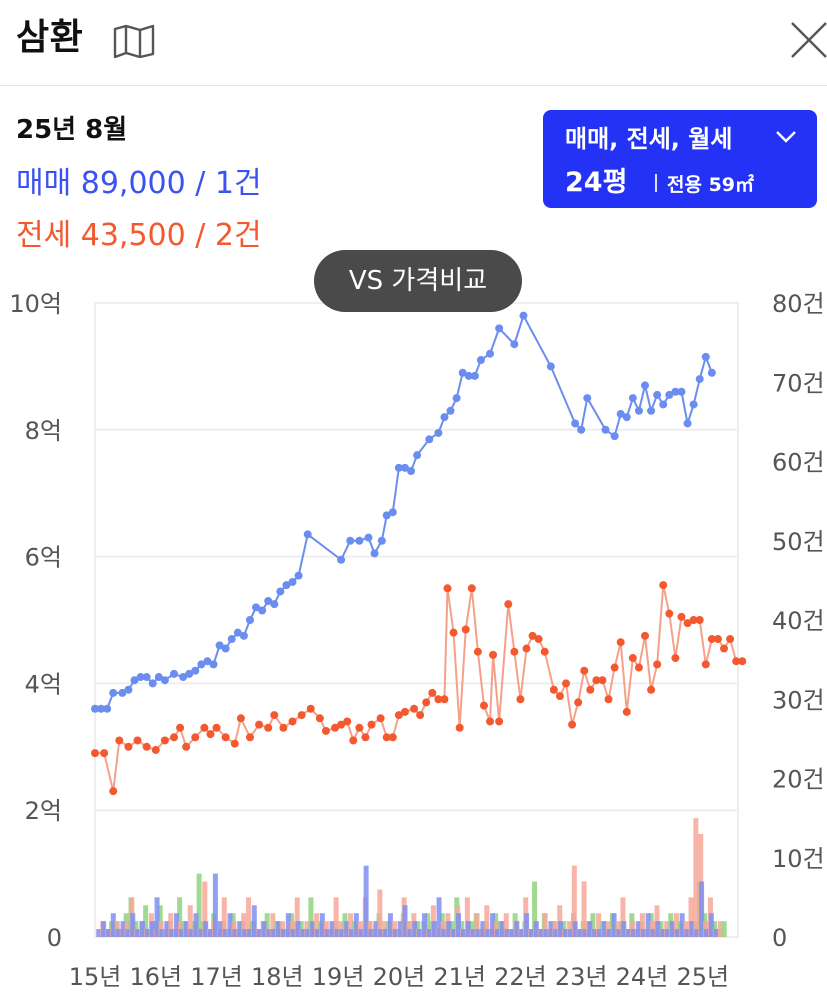  What do you see at coordinates (711, 185) in the screenshot?
I see `area-label: 전용 59㎡` at bounding box center [711, 185].